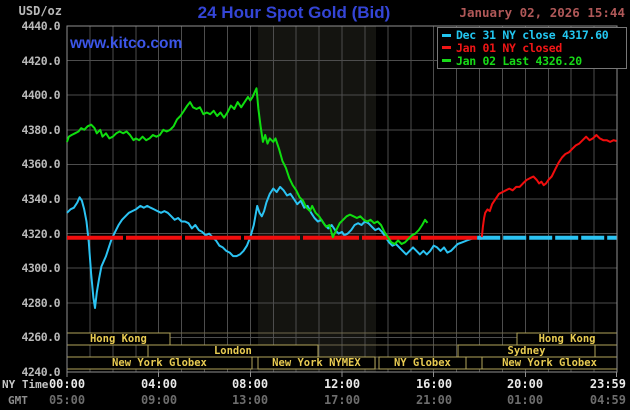 This screenshot has height=410, width=630. Describe the element at coordinates (40, 372) in the screenshot. I see `y-tick-label: 4240.0` at that location.